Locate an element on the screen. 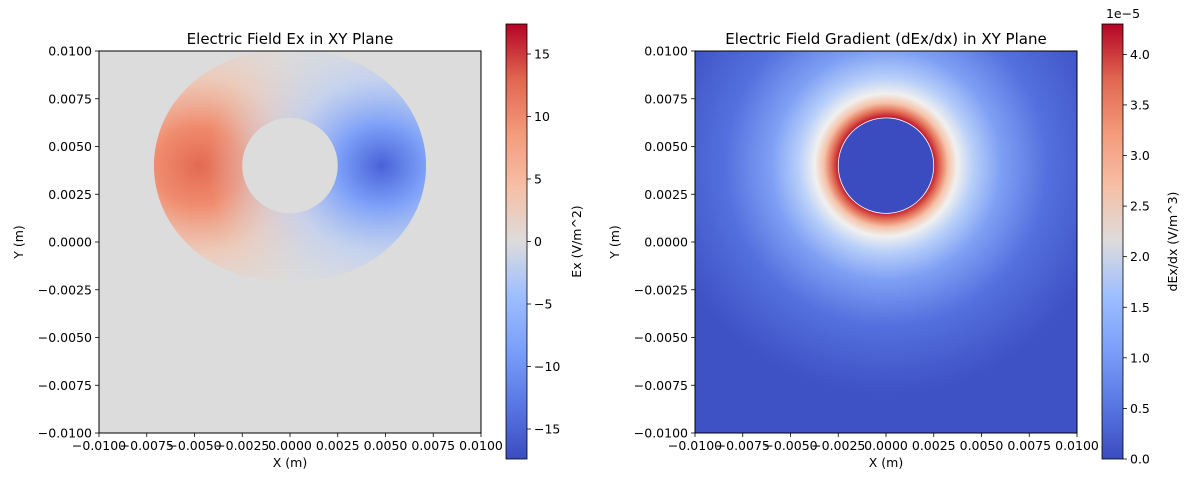  colorbar-tick-label: −10 is located at coordinates (547, 366).